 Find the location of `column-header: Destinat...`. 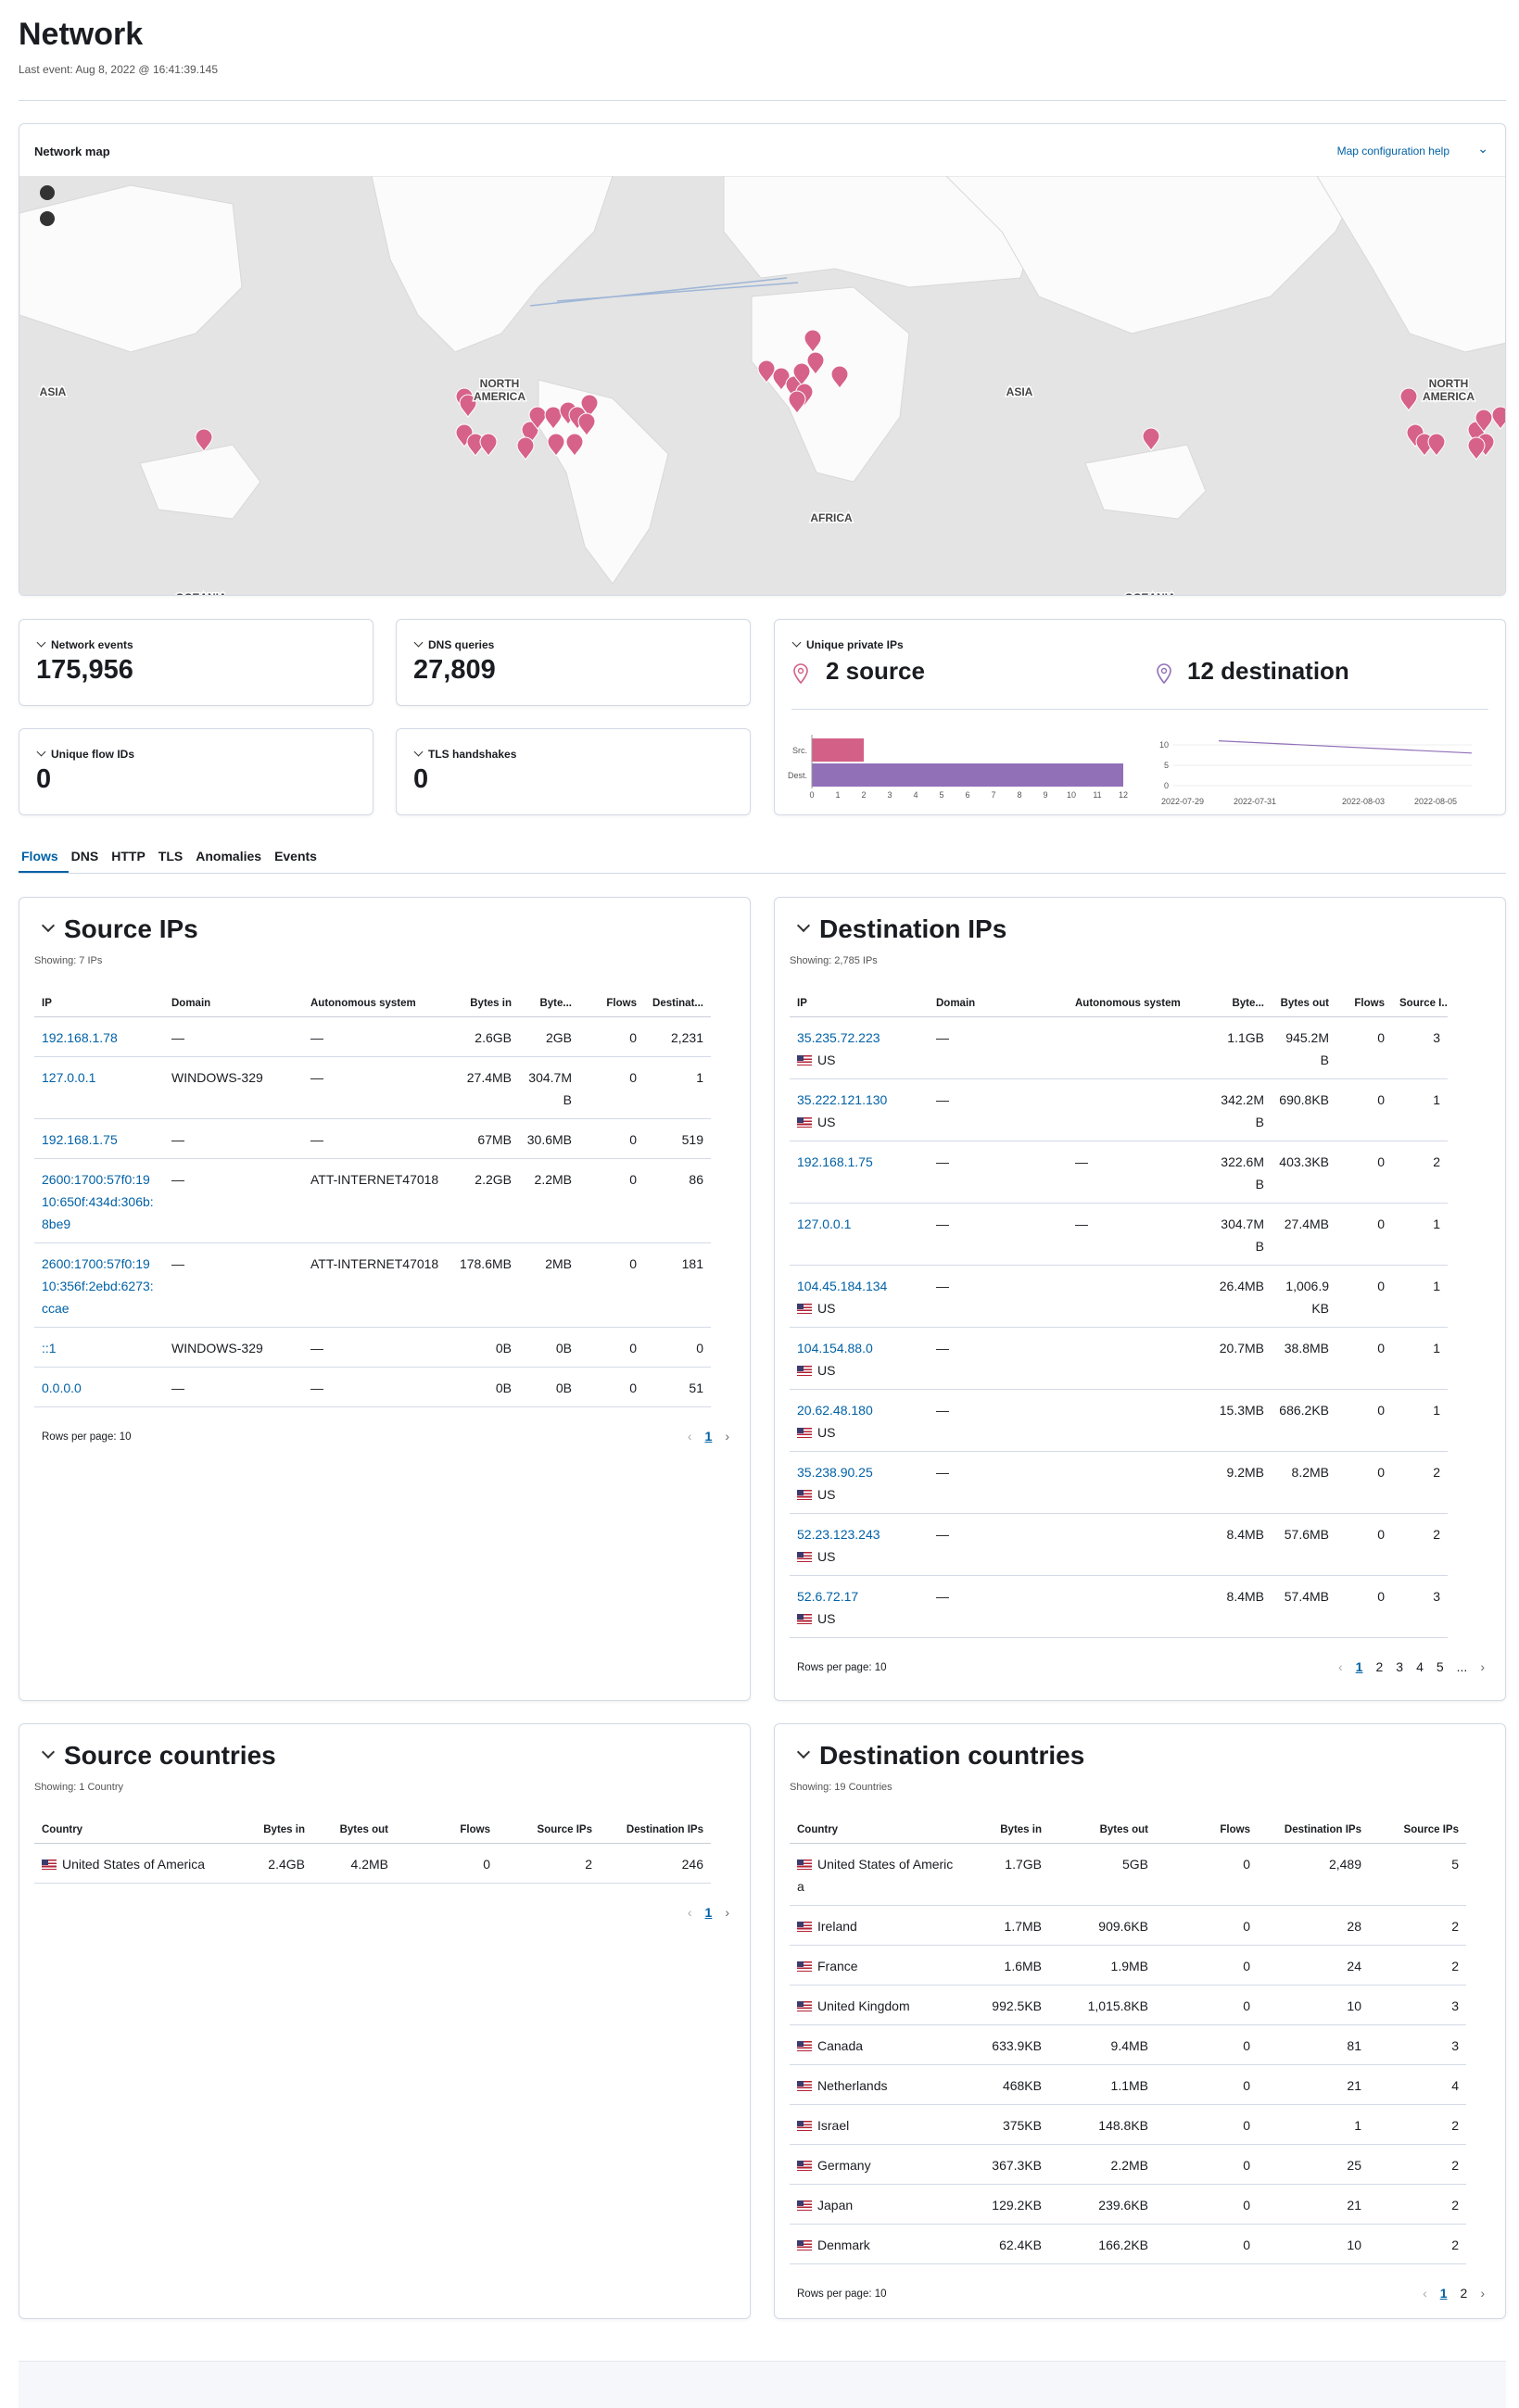

column-header: Destinat... is located at coordinates (678, 1003).